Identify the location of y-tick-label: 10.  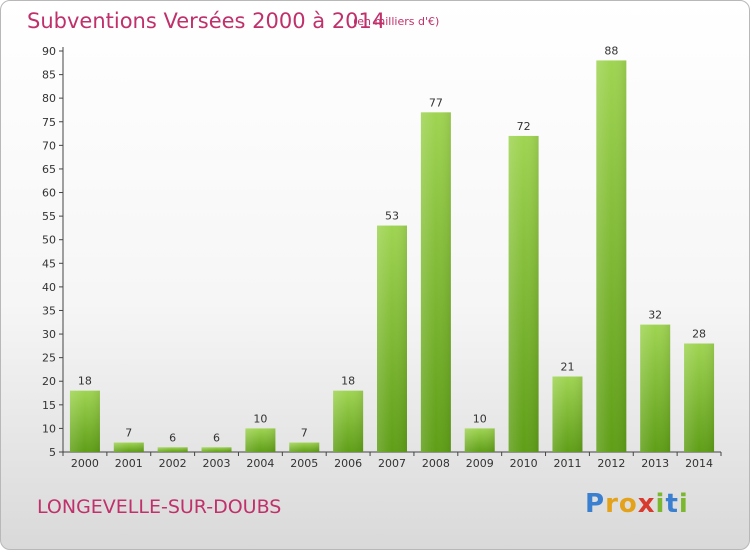
(49, 428).